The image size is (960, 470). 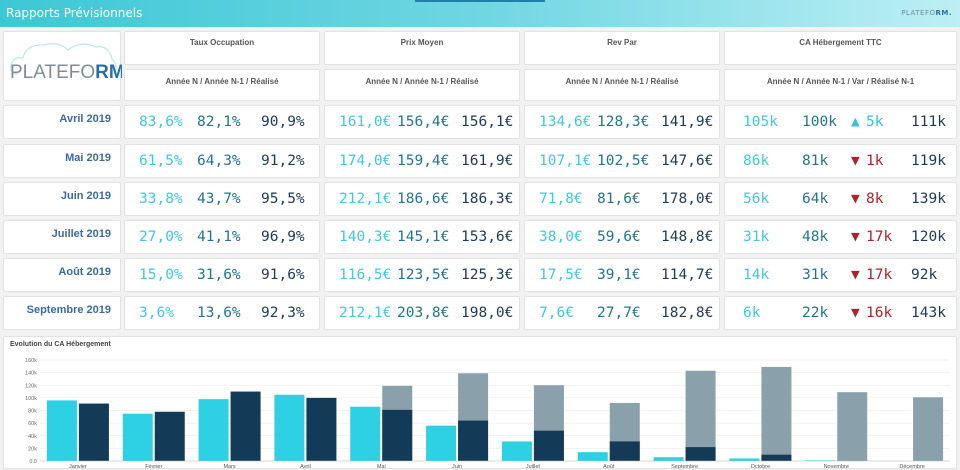 What do you see at coordinates (756, 199) in the screenshot?
I see `ca-annee-n: 56k` at bounding box center [756, 199].